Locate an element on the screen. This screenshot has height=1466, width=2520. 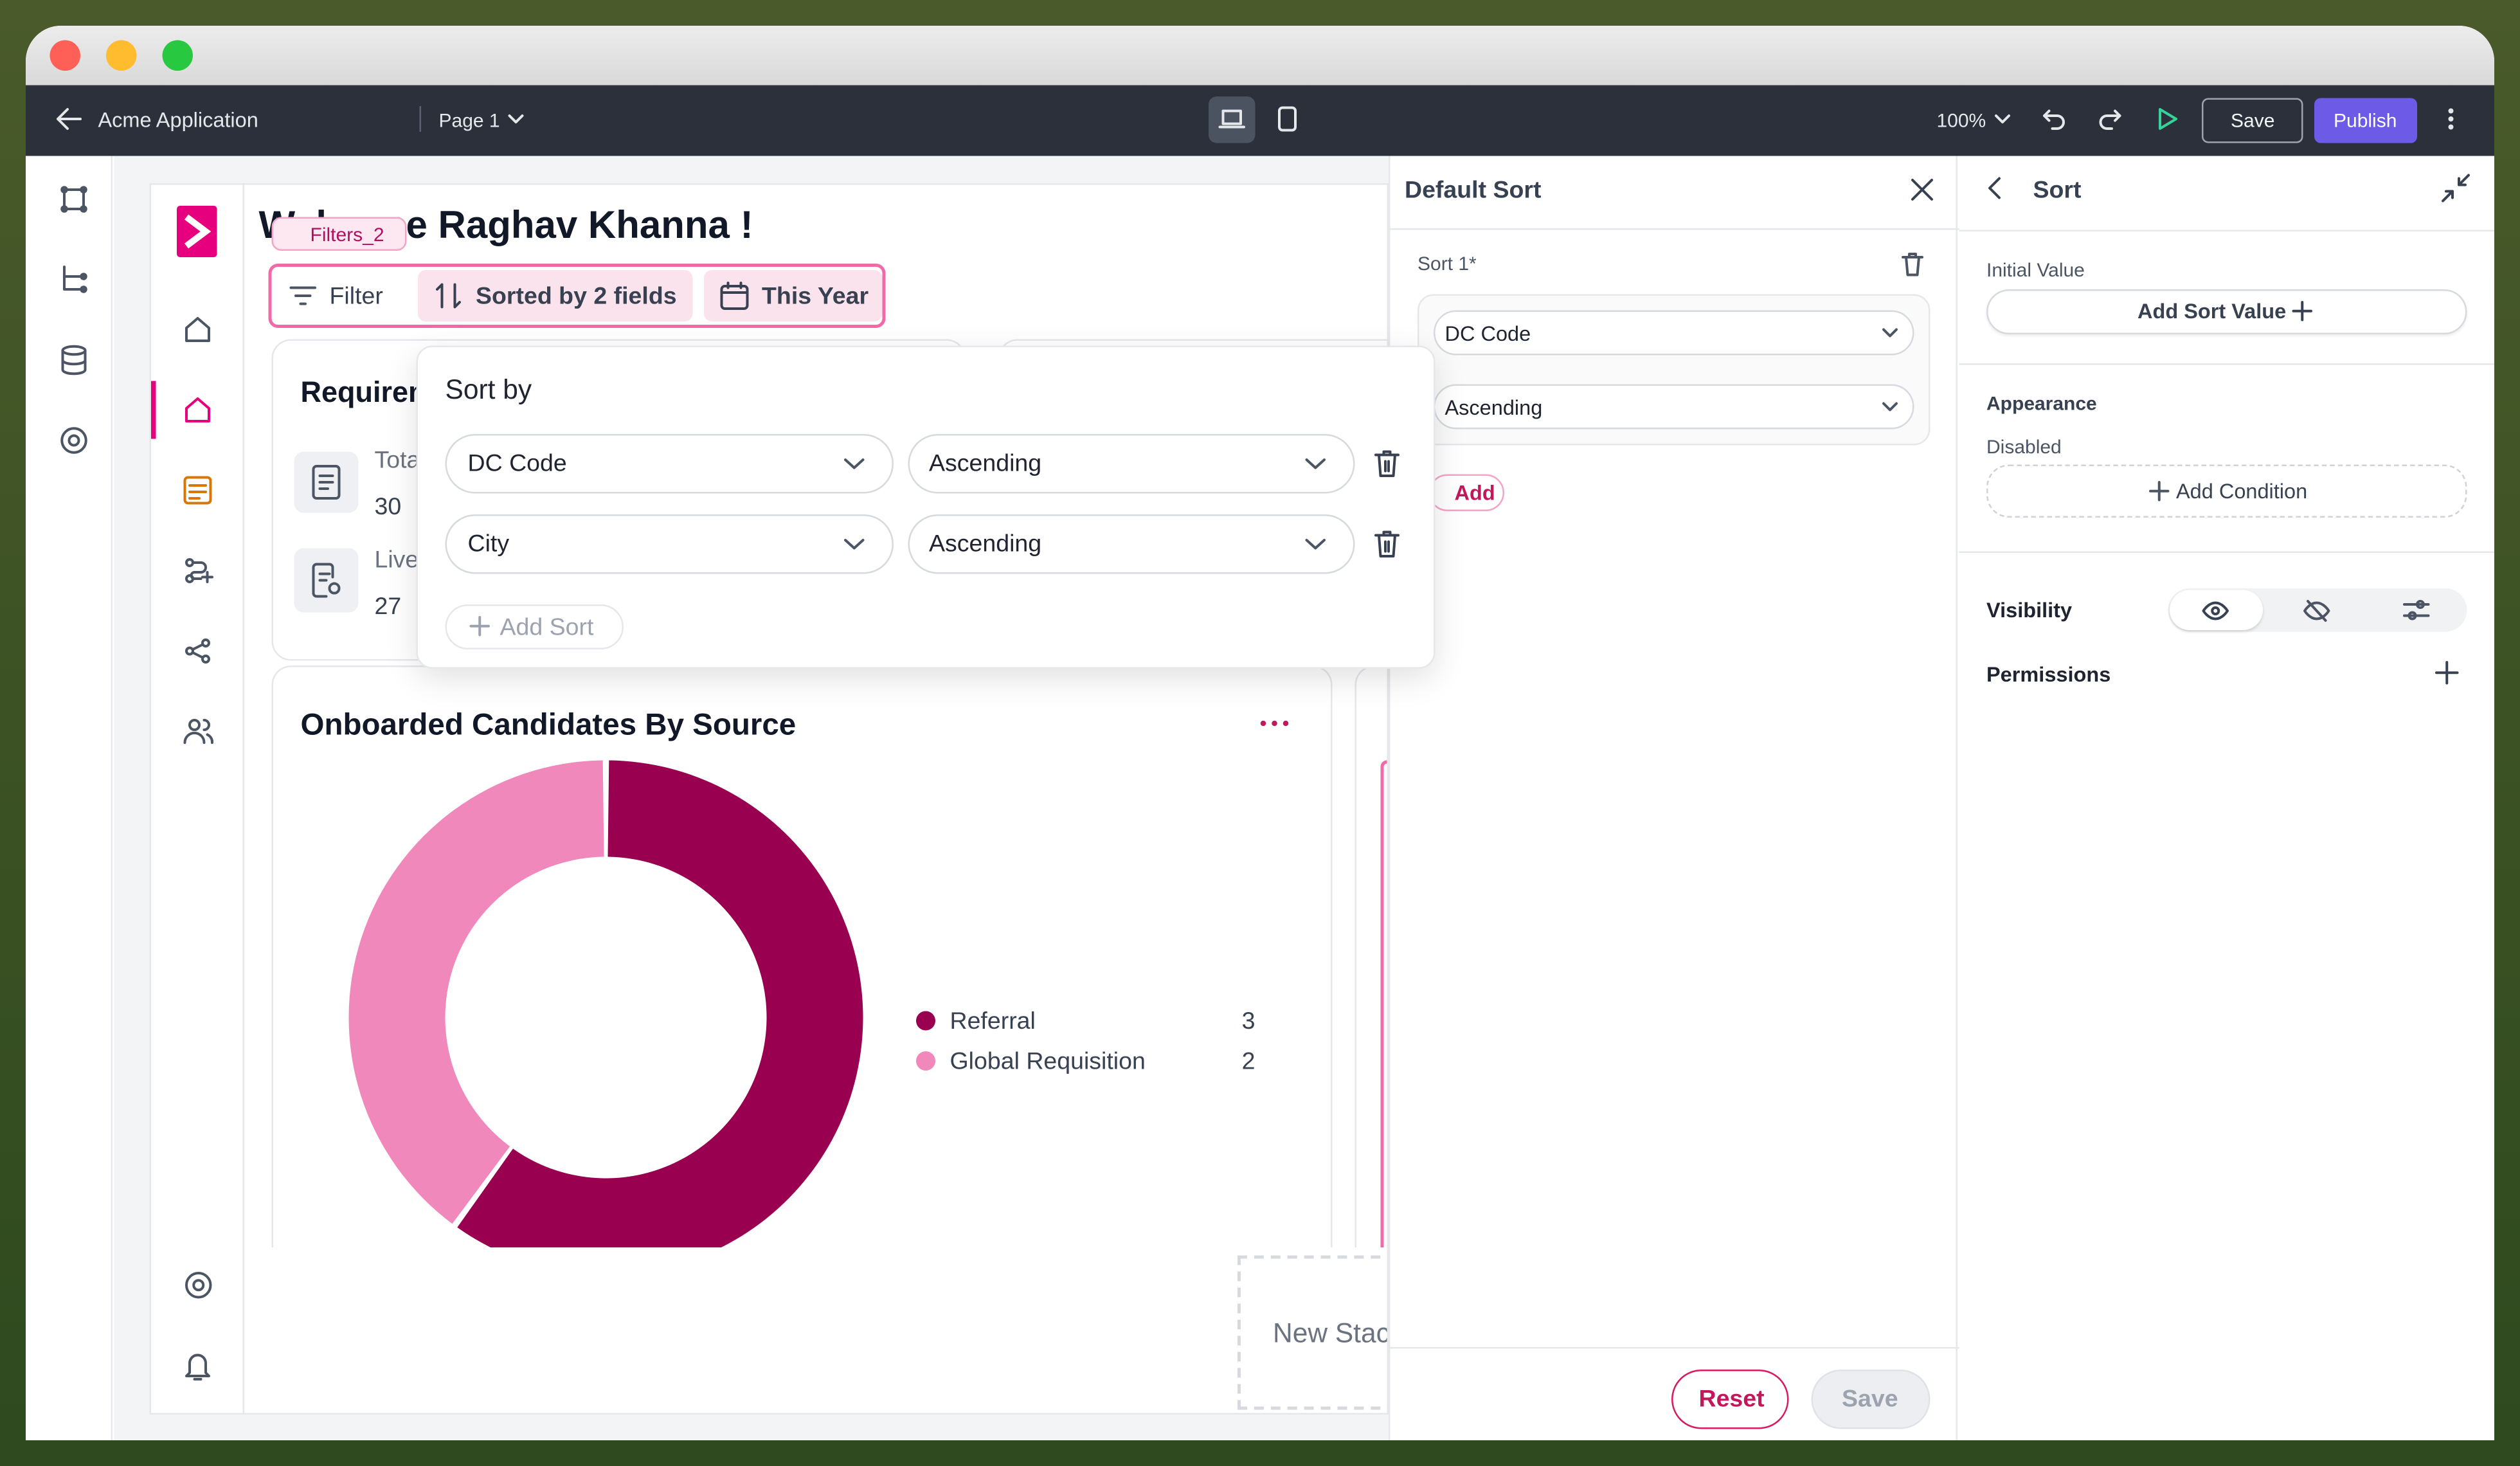
page-fade is located at coordinates (816, 1330).